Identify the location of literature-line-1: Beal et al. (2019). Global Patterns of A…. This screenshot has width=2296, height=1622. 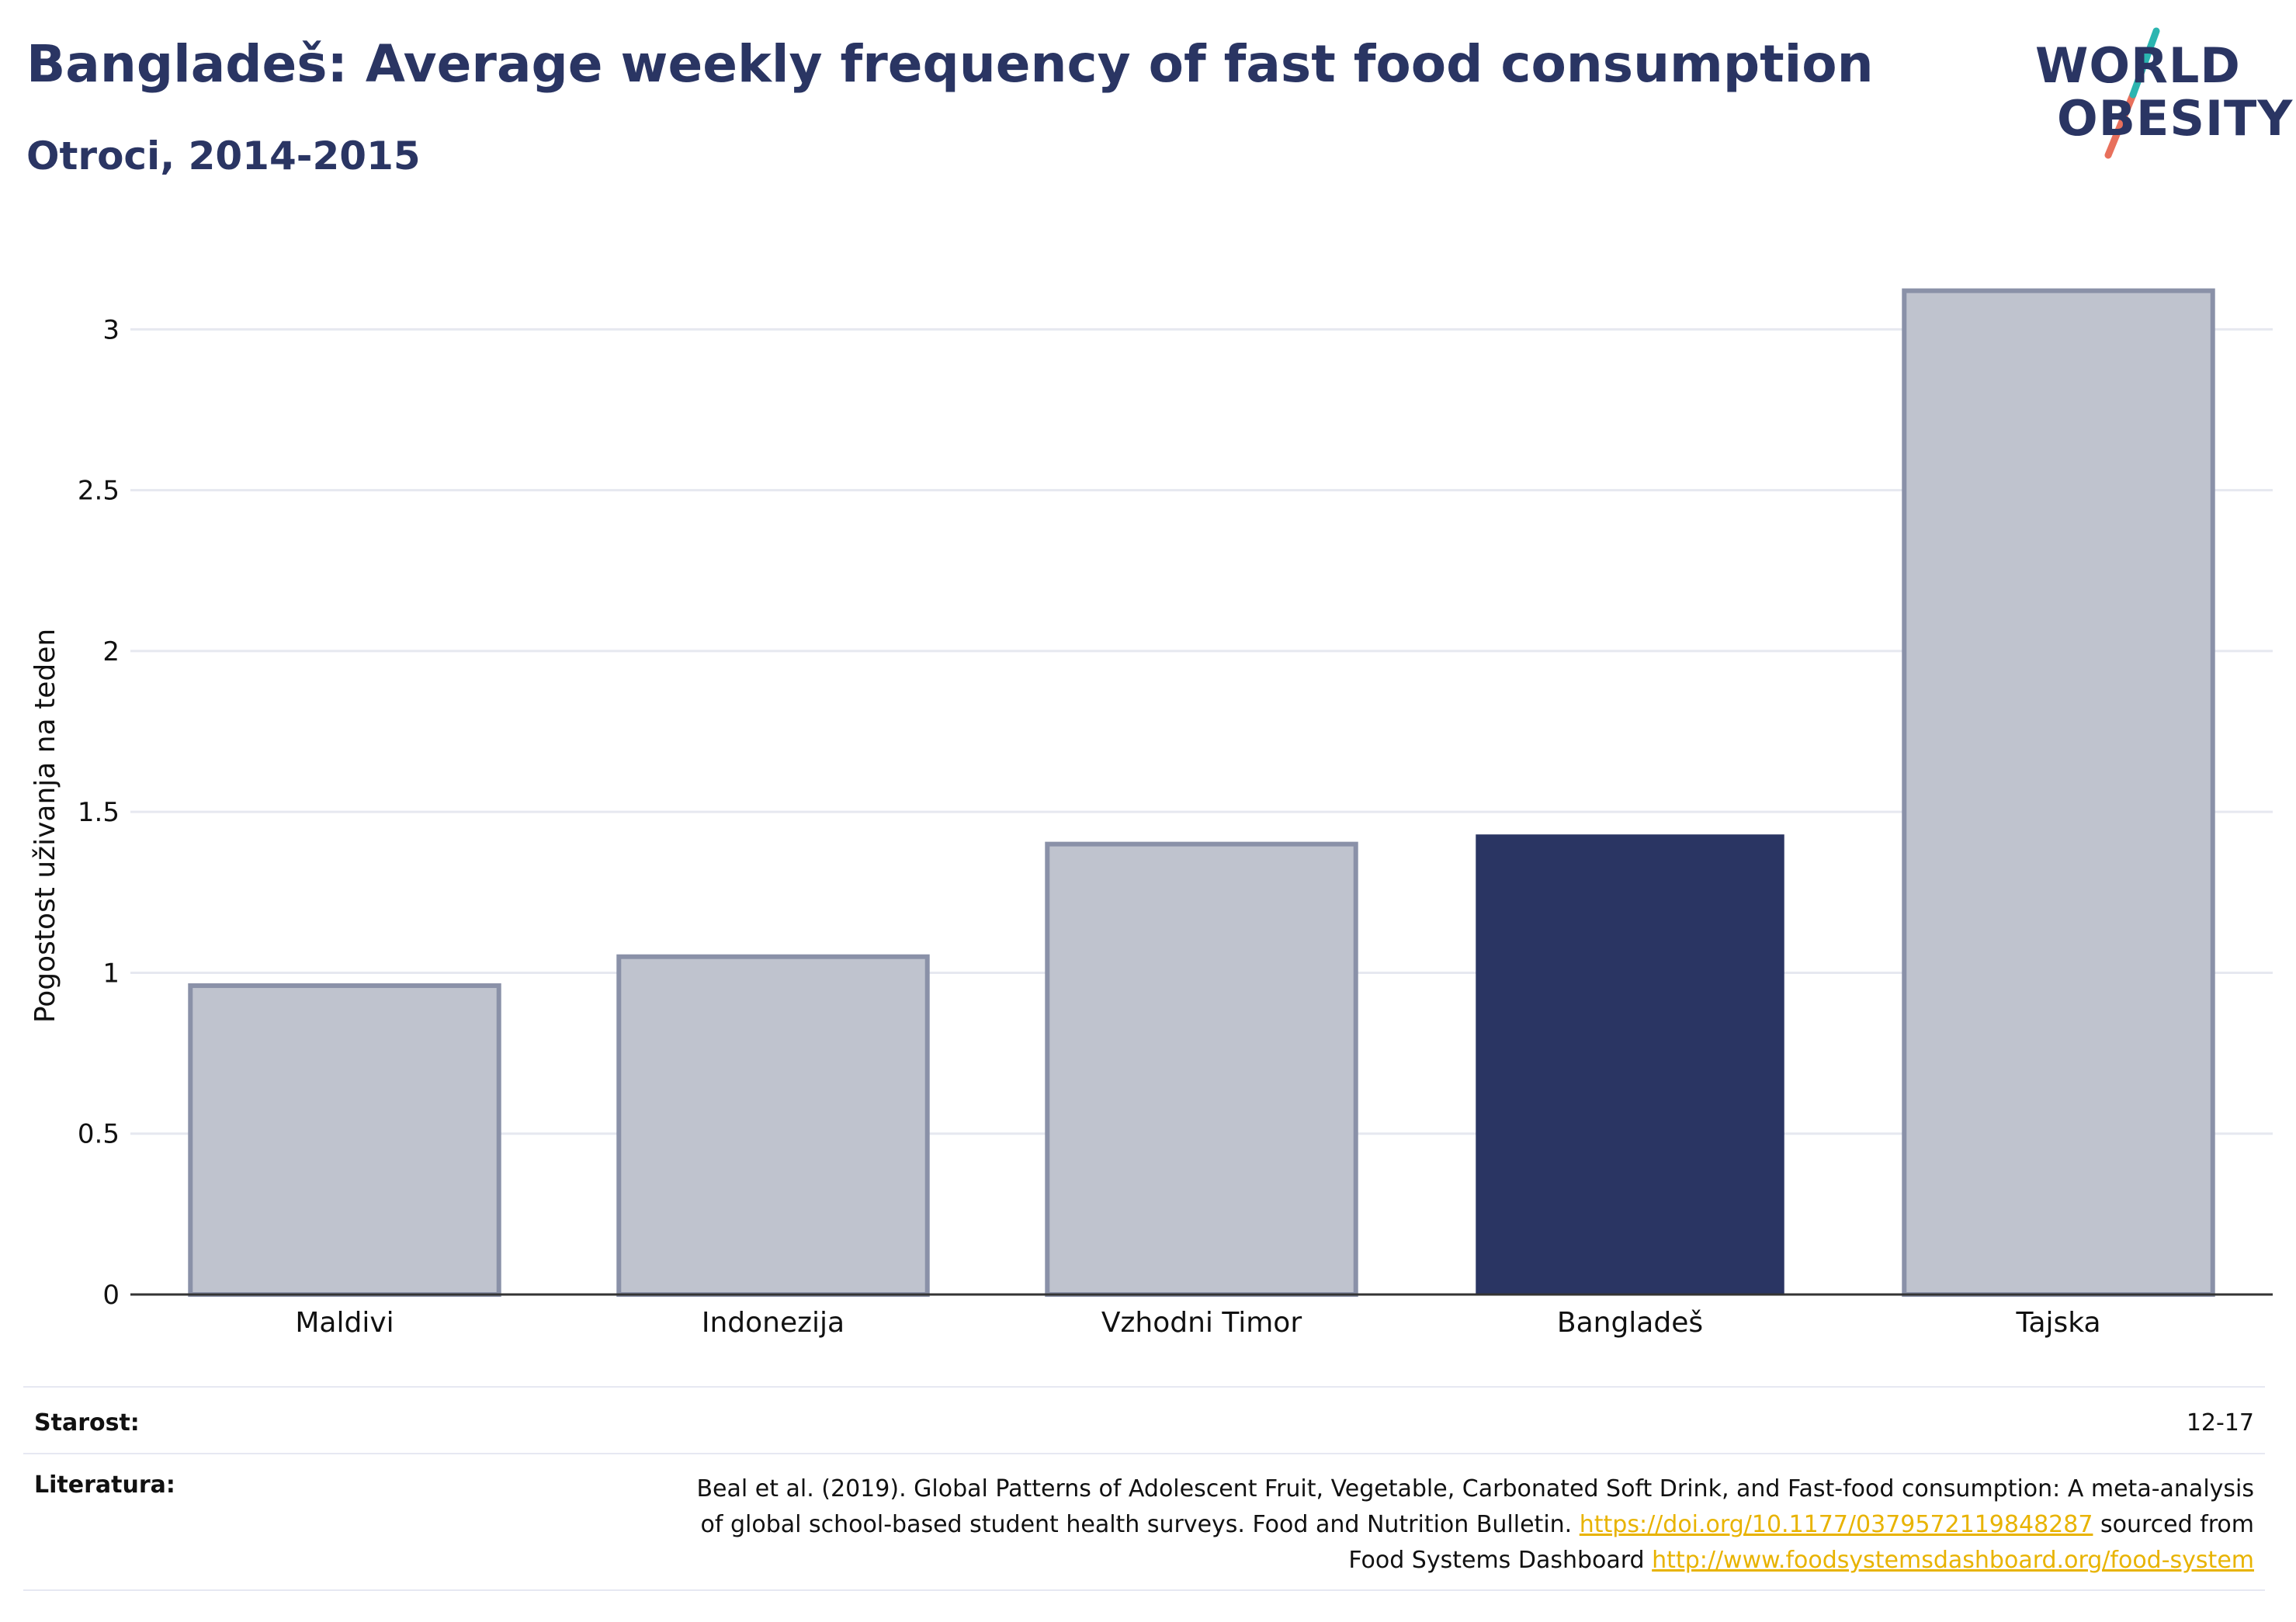
(1475, 1488).